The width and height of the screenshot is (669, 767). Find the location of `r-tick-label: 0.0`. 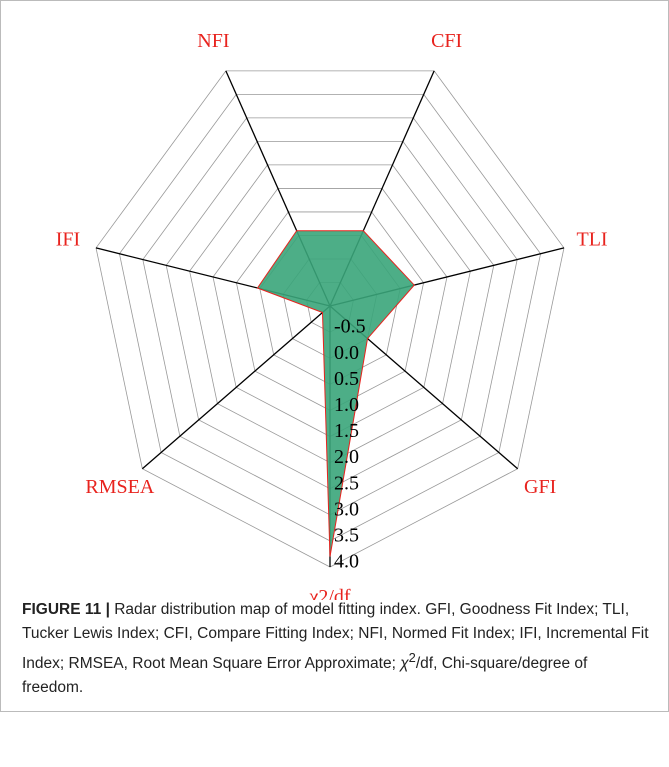

r-tick-label: 0.0 is located at coordinates (346, 353).